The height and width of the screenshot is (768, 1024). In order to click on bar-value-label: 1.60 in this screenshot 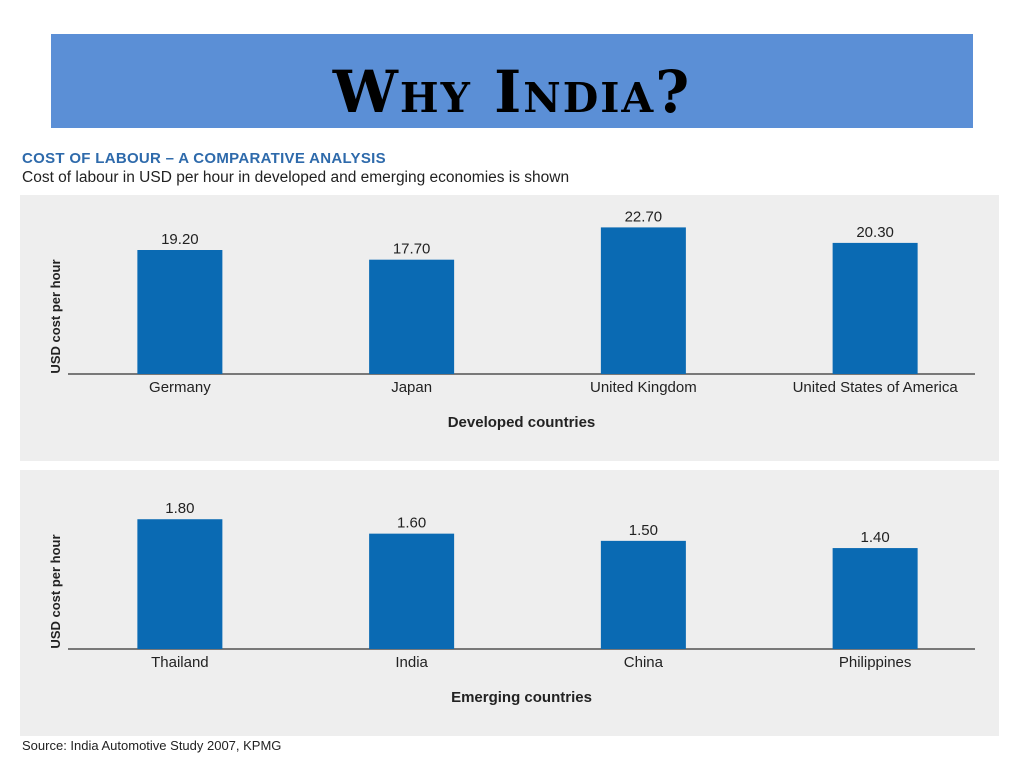, I will do `click(411, 523)`.